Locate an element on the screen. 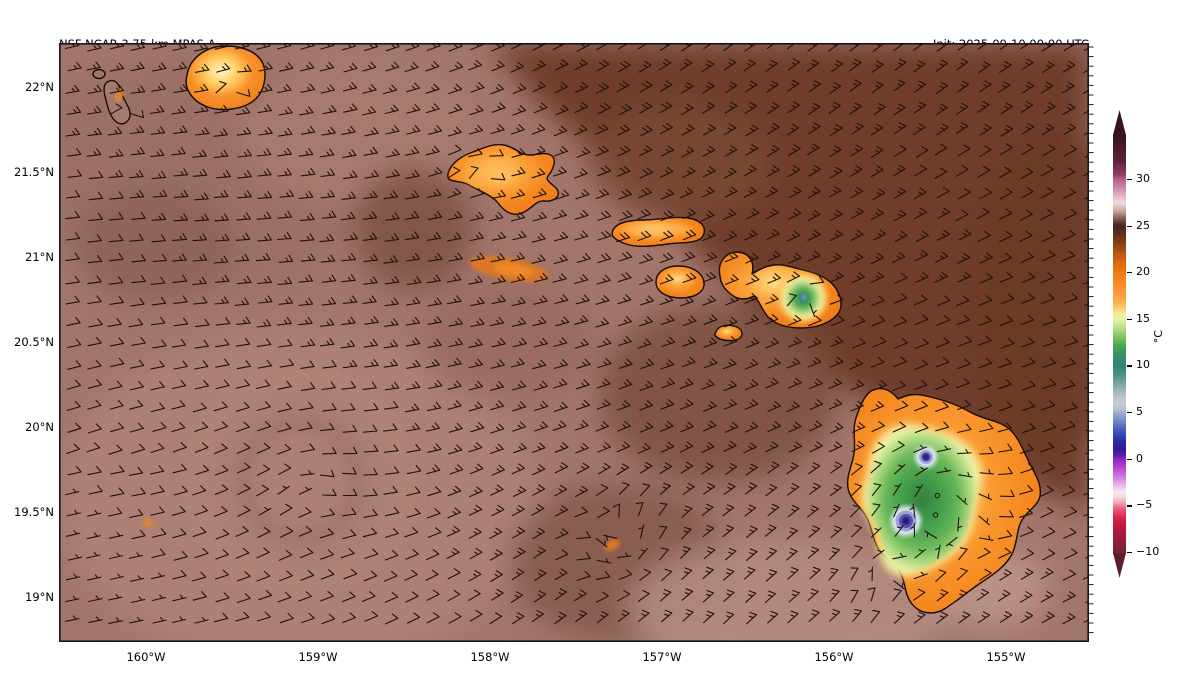  lon-tick-label: 156°W is located at coordinates (834, 657).